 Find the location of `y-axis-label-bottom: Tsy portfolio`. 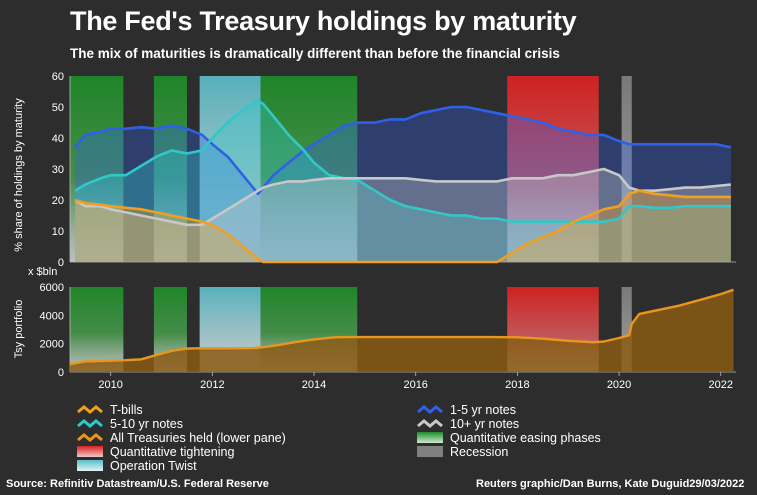

y-axis-label-bottom: Tsy portfolio is located at coordinates (19, 329).